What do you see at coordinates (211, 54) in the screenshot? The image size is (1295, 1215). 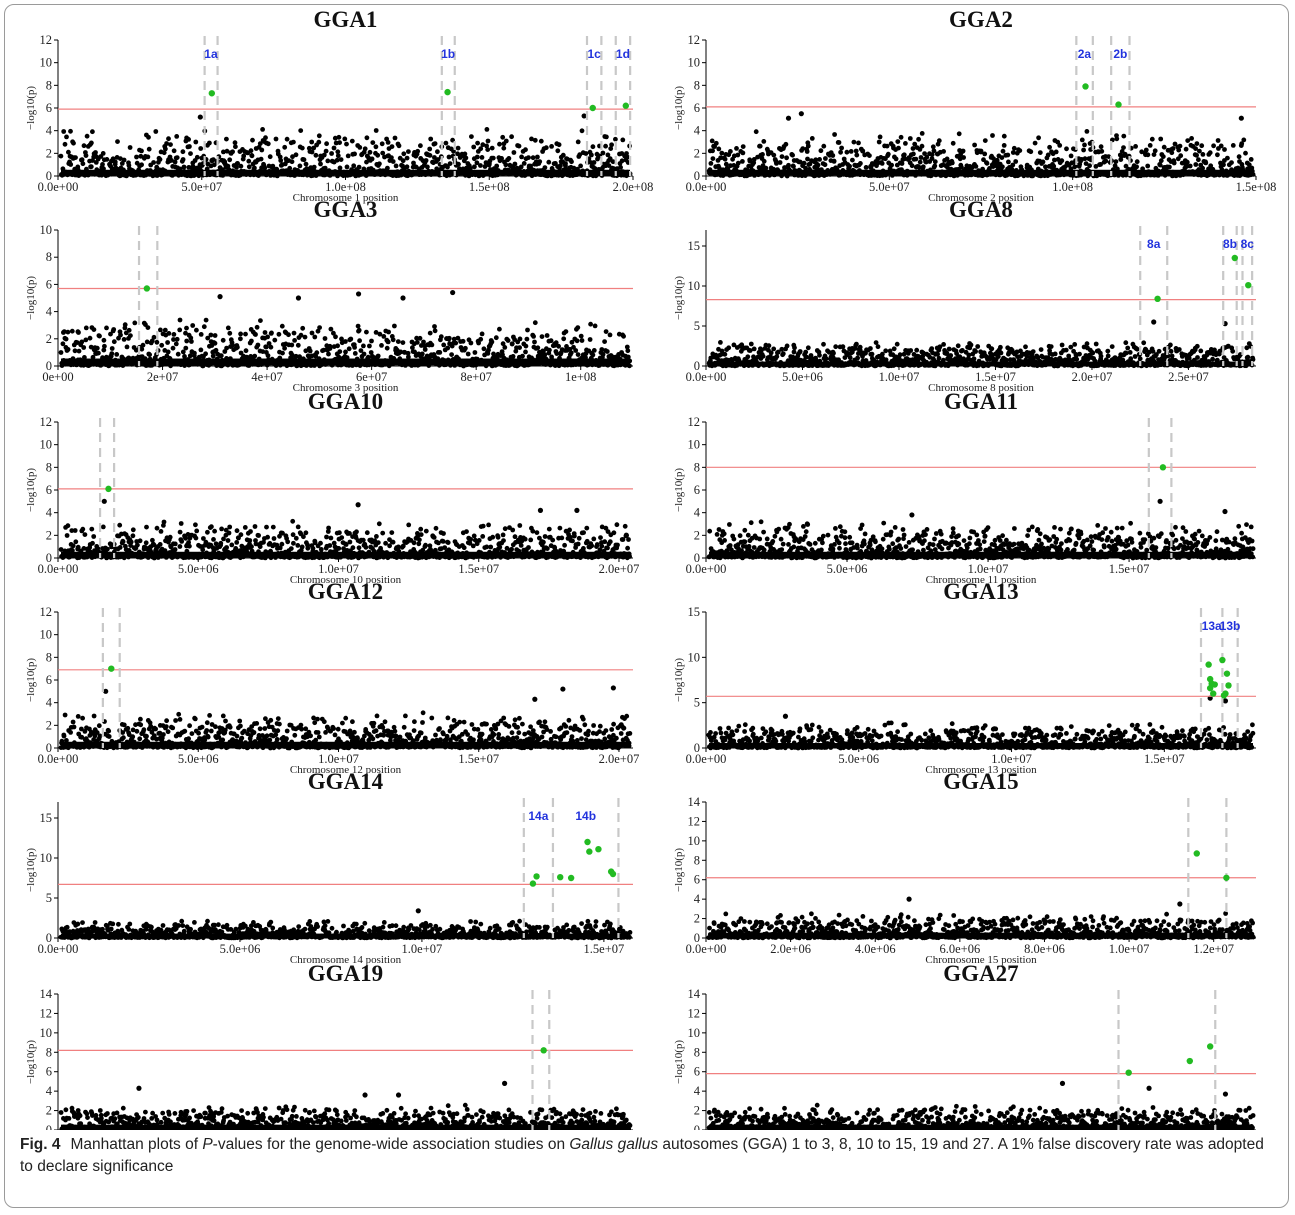 I see `region-label: 1a` at bounding box center [211, 54].